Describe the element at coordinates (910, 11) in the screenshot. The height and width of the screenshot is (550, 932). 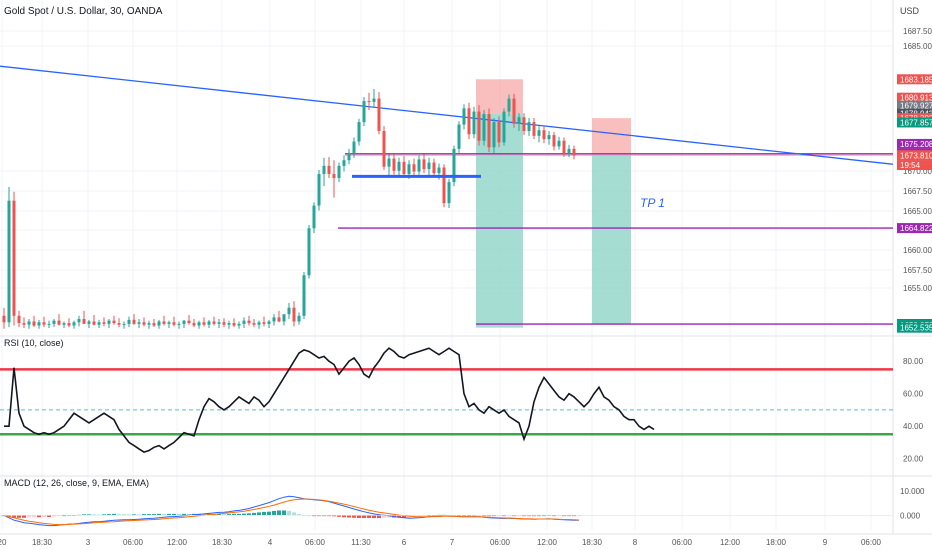
I see `currency-label: USD` at that location.